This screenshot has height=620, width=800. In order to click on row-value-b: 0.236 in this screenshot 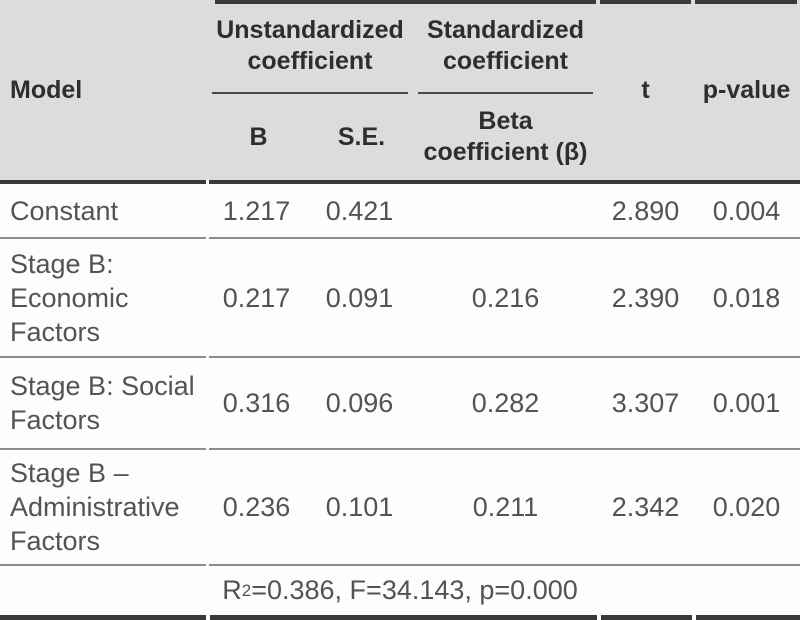, I will do `click(256, 507)`.